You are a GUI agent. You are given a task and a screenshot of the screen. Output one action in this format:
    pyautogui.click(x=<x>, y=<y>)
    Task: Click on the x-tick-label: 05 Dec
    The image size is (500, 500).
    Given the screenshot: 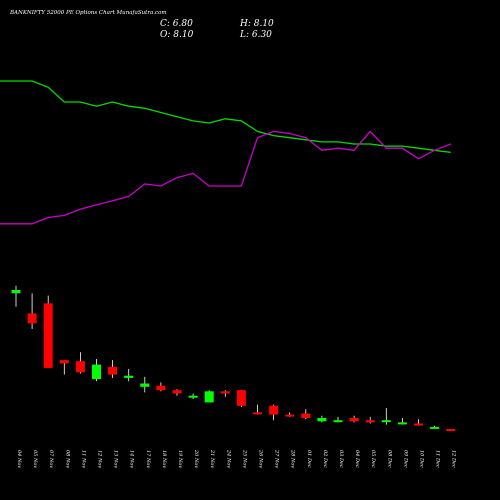 What is the action you would take?
    pyautogui.click(x=373, y=459)
    